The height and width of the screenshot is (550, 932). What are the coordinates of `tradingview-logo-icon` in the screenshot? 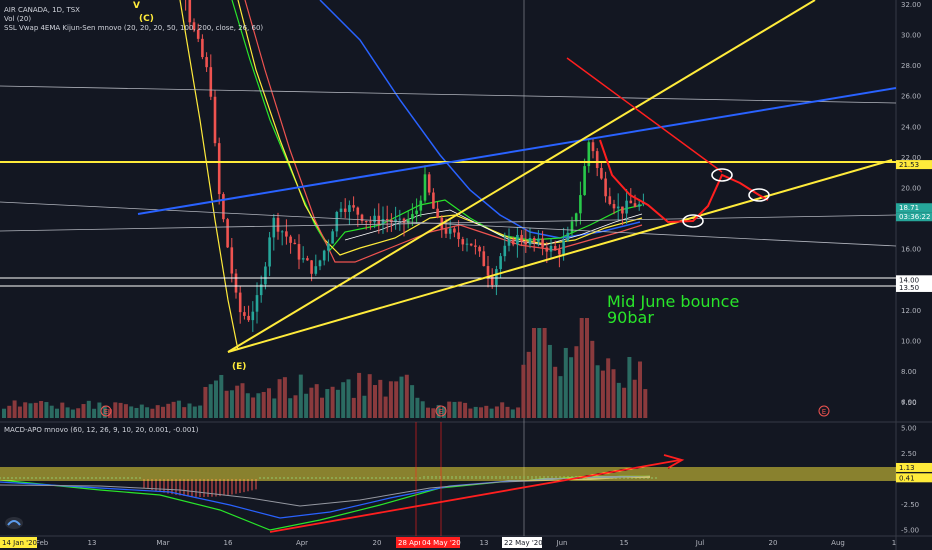 It's located at (14, 522).